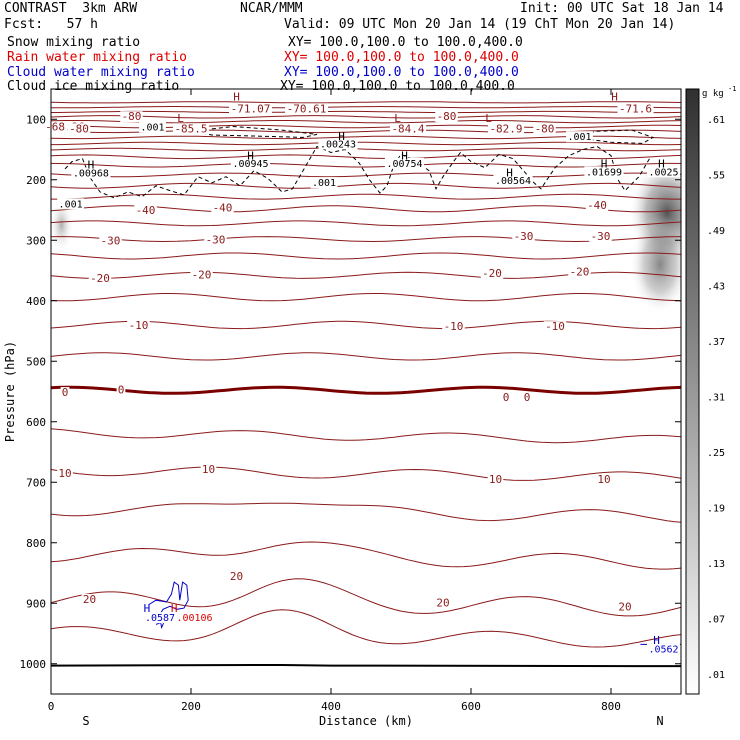 Image resolution: width=740 pixels, height=740 pixels. I want to click on colorbar-tick-label: .43, so click(716, 287).